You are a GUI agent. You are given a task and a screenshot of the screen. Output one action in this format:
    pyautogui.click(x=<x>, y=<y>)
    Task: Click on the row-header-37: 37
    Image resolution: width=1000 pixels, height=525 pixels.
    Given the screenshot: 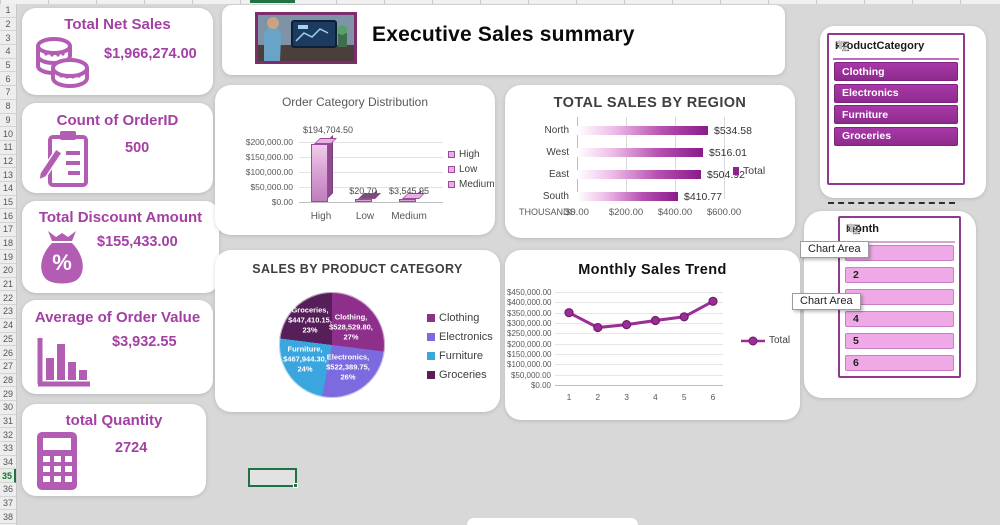 What is the action you would take?
    pyautogui.click(x=8, y=504)
    